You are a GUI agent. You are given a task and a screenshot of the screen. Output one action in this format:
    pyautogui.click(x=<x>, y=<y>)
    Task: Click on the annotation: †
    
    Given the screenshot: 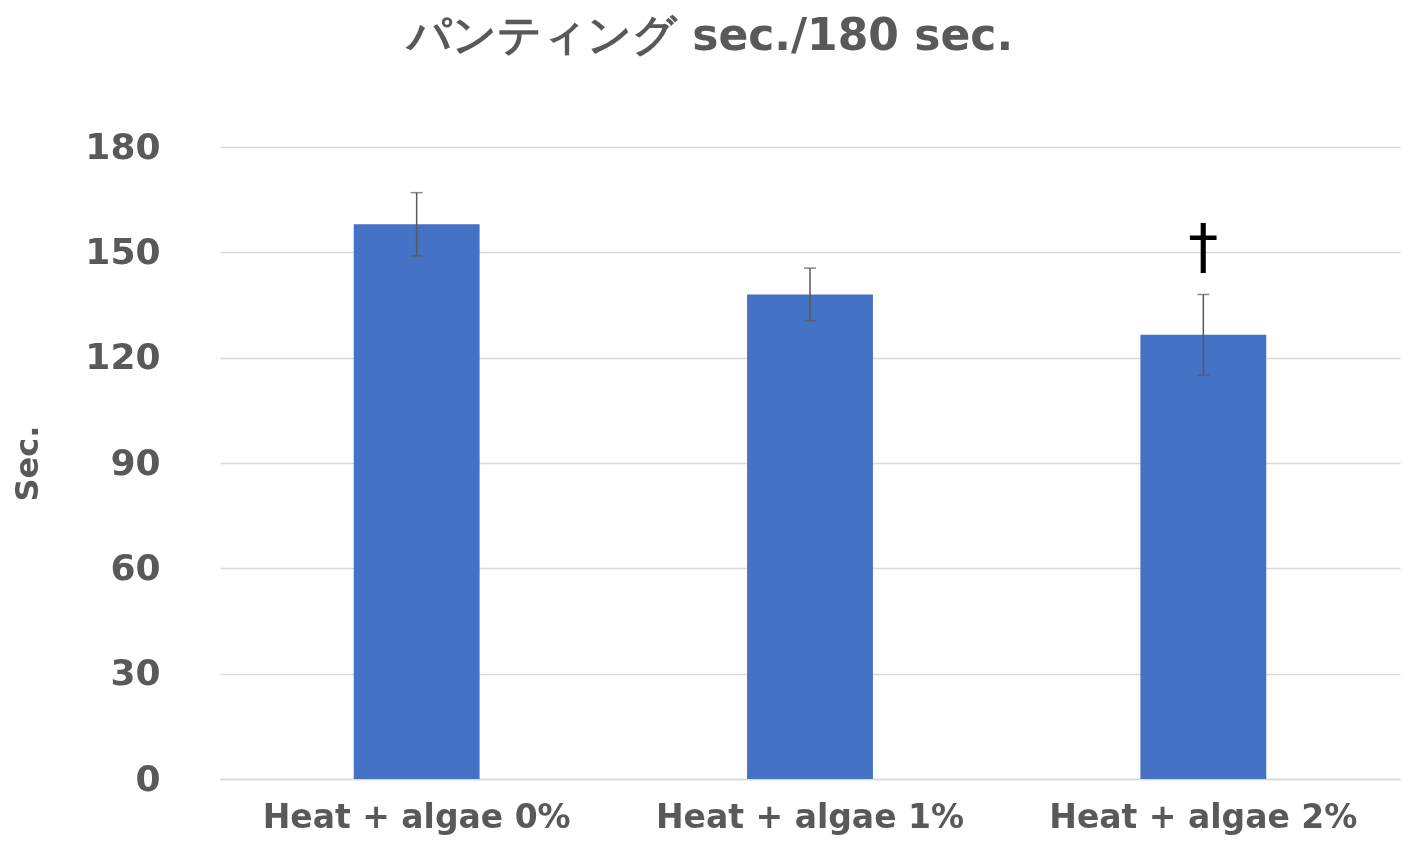 What is the action you would take?
    pyautogui.click(x=1203, y=246)
    